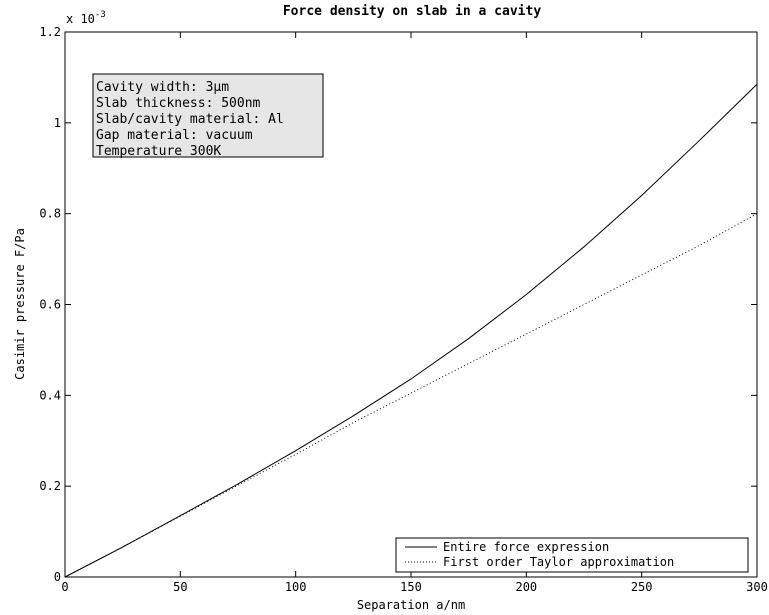  I want to click on legend-box, so click(572, 555).